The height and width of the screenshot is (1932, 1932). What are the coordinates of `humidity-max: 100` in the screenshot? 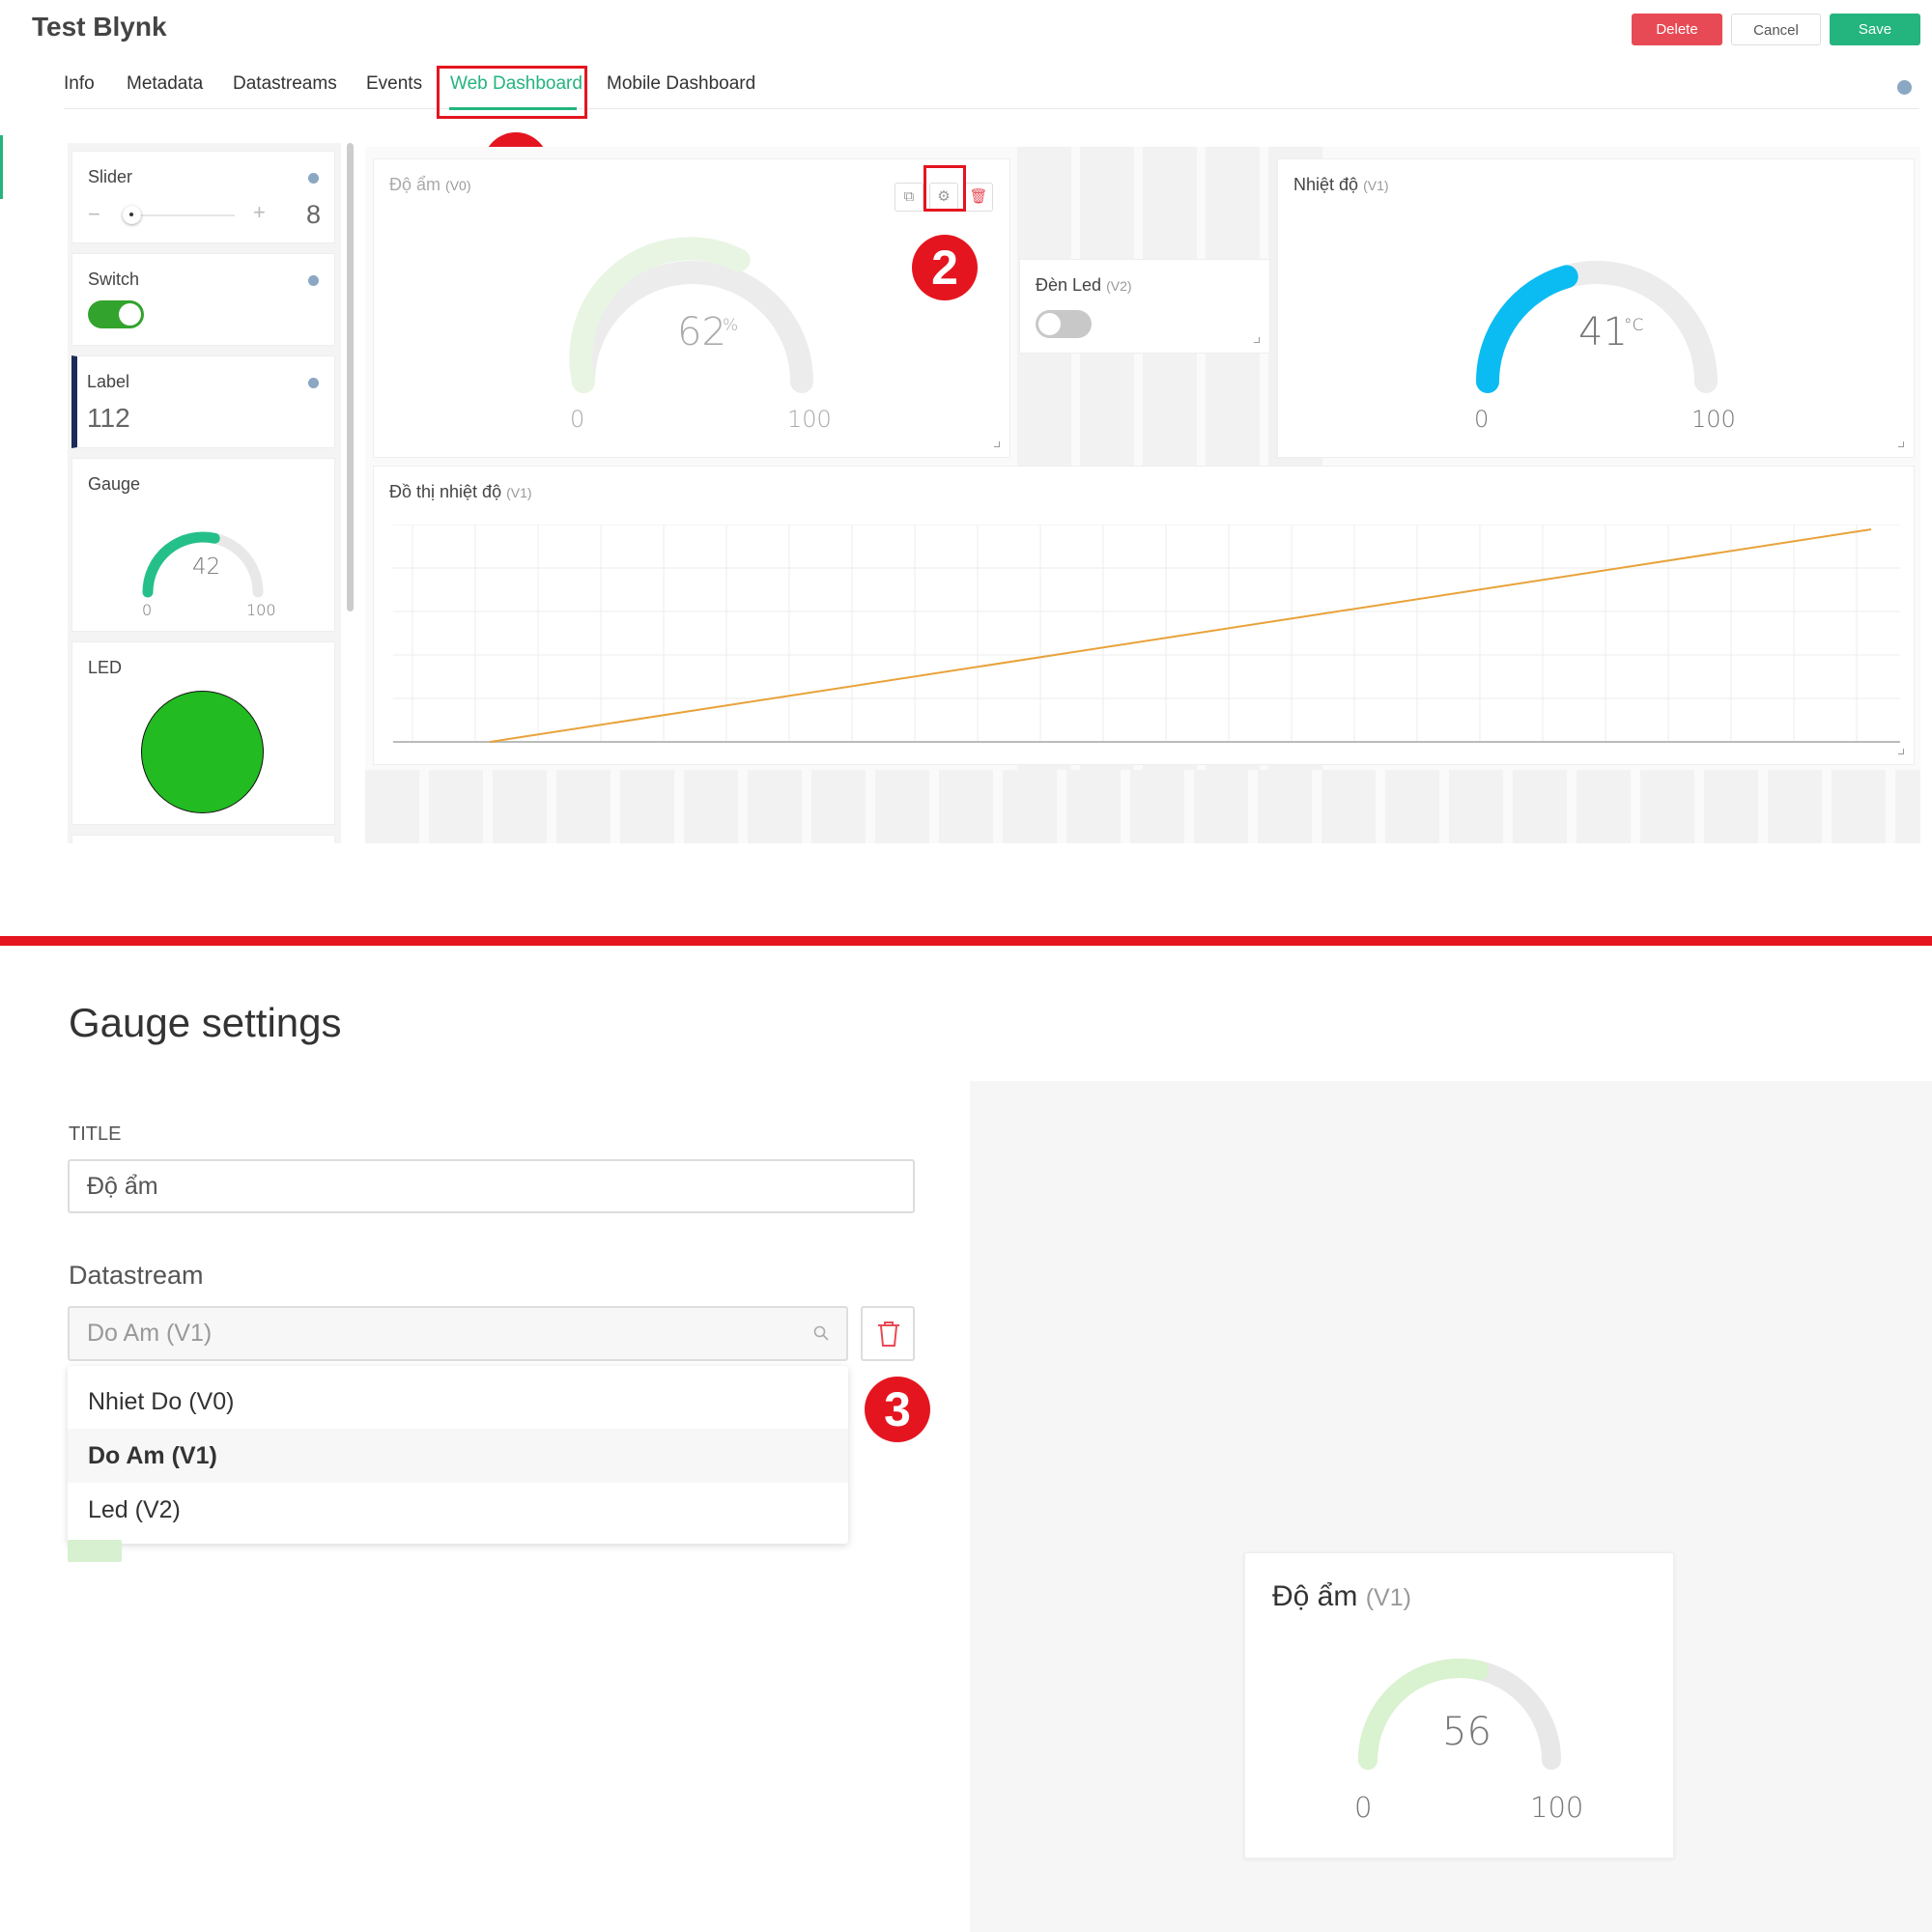 It's located at (809, 419).